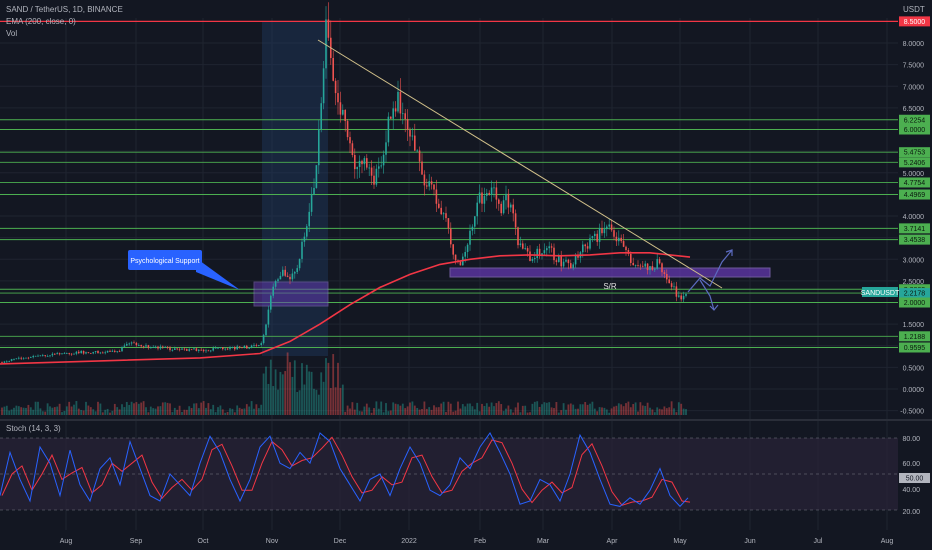 This screenshot has height=550, width=932. I want to click on time-tick-6: Feb, so click(480, 541).